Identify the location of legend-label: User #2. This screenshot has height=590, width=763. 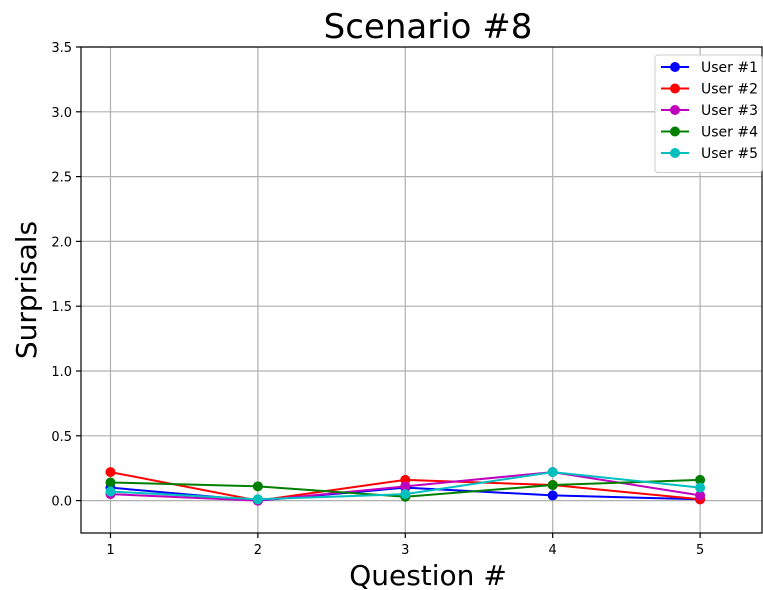
(729, 90).